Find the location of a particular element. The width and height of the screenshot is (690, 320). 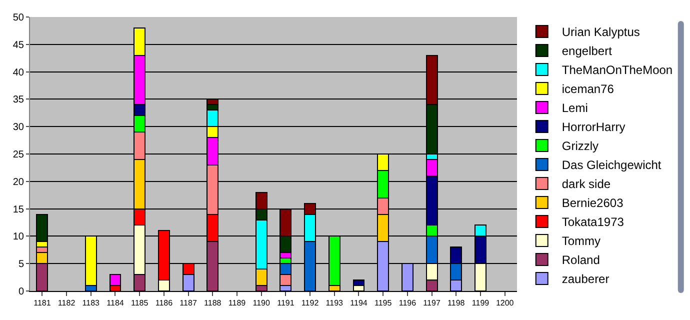

legend-label: Tommy is located at coordinates (581, 241).